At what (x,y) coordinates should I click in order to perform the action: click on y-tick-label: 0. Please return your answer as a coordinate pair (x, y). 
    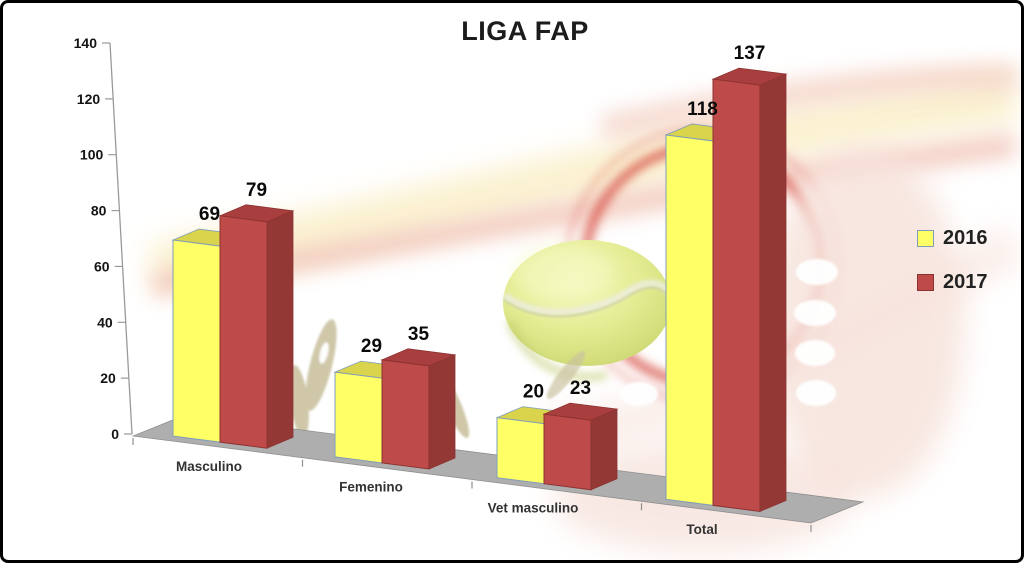
    Looking at the image, I should click on (115, 434).